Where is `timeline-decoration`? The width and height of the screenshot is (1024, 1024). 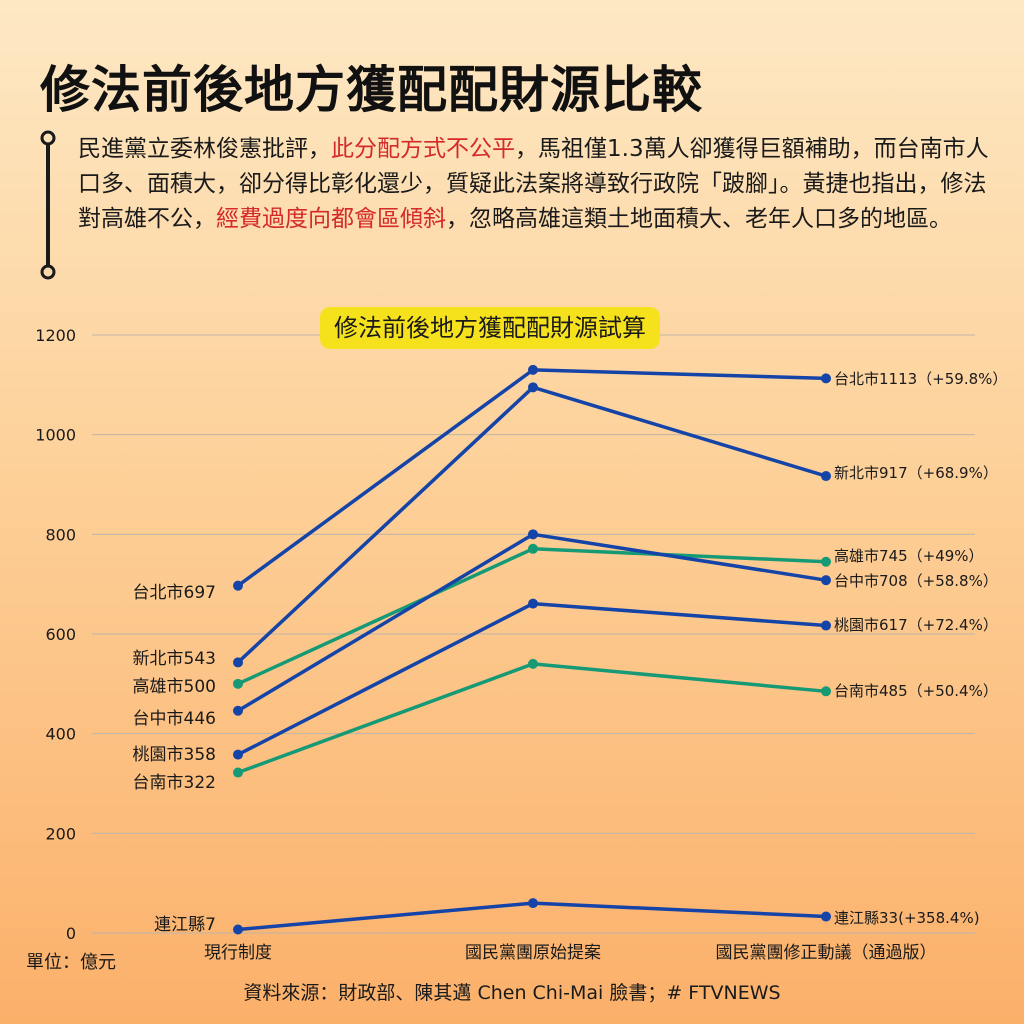
timeline-decoration is located at coordinates (48, 205).